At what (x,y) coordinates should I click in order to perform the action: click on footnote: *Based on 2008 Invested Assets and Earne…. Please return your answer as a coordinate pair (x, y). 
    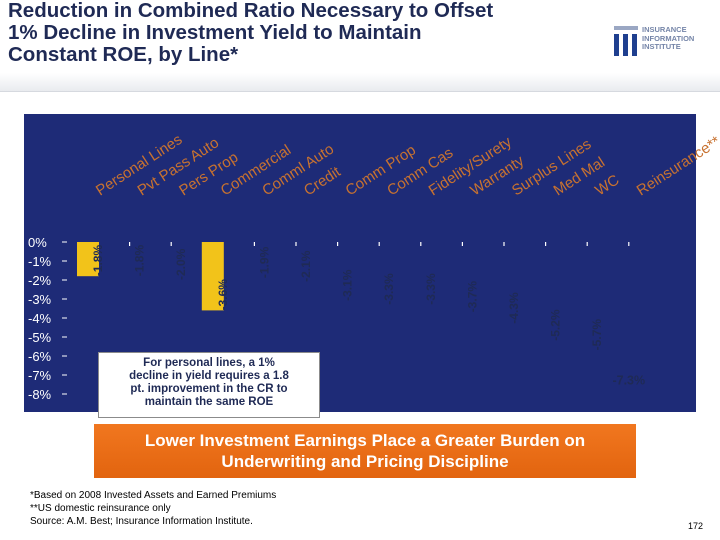
    Looking at the image, I should click on (153, 495).